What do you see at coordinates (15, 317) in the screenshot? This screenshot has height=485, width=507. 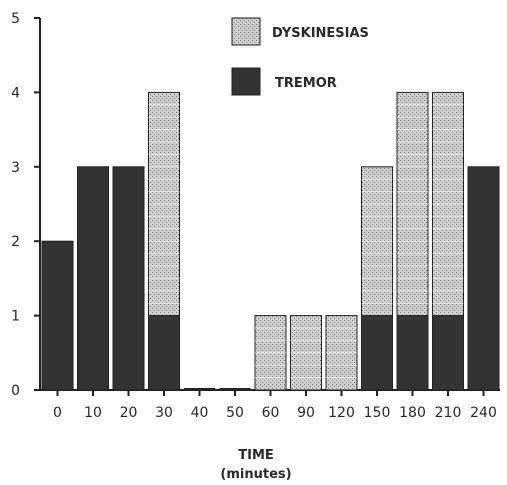 I see `y-tick-label: 1` at bounding box center [15, 317].